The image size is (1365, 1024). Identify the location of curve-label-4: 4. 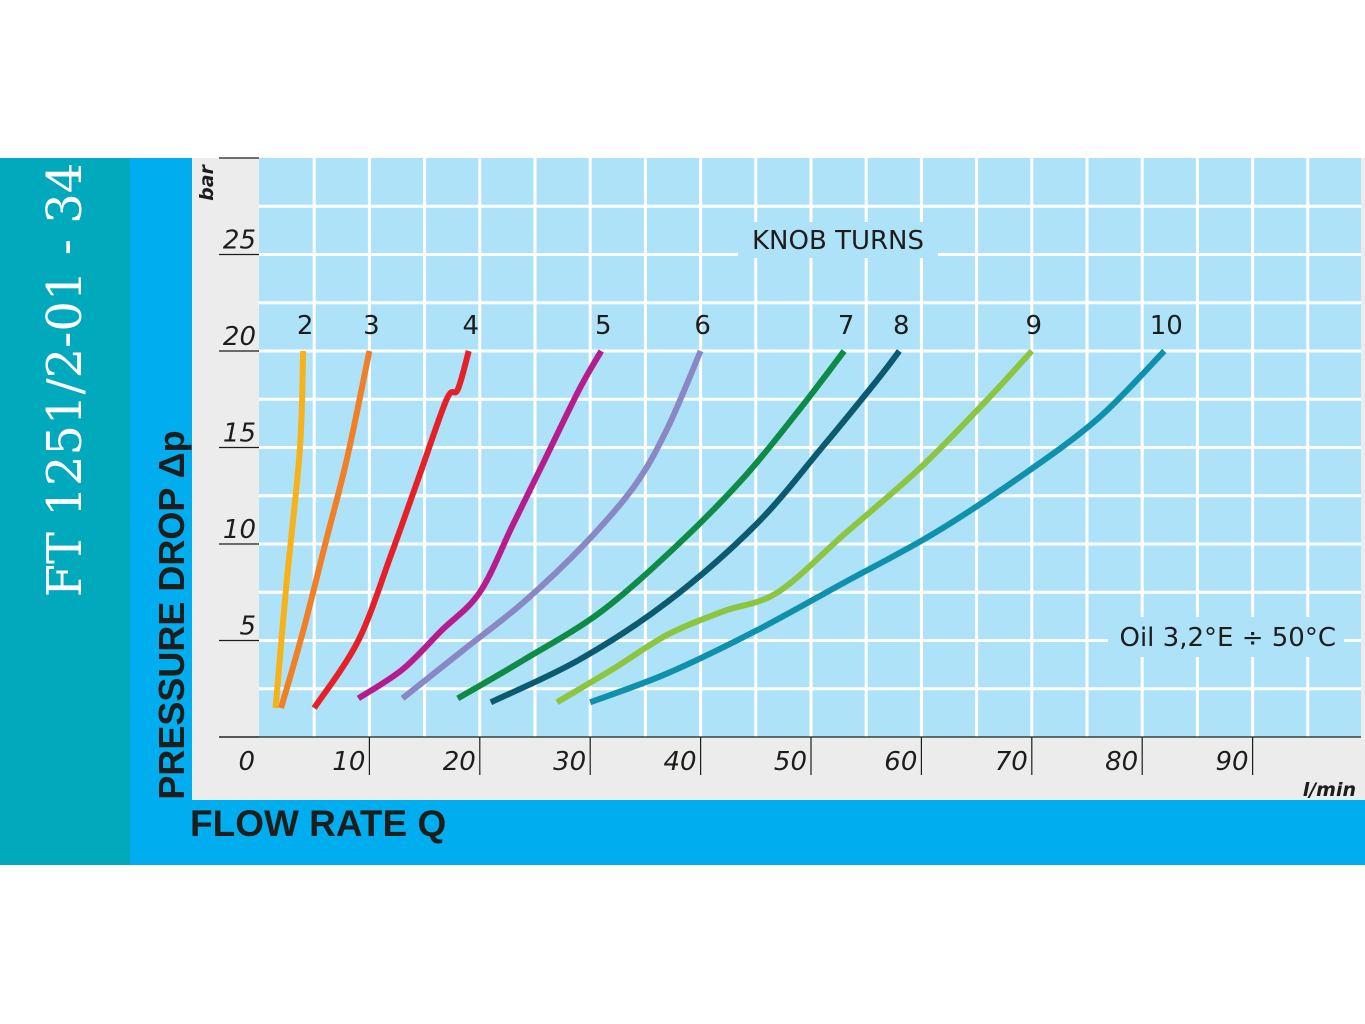
(470, 326).